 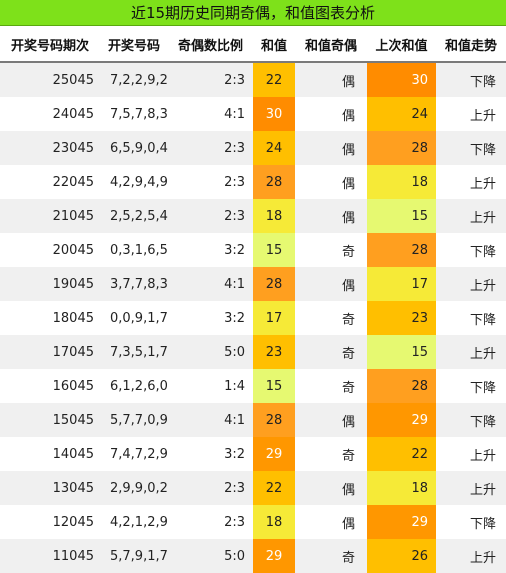 What do you see at coordinates (50, 45) in the screenshot?
I see `header-period: 开奖号码期次` at bounding box center [50, 45].